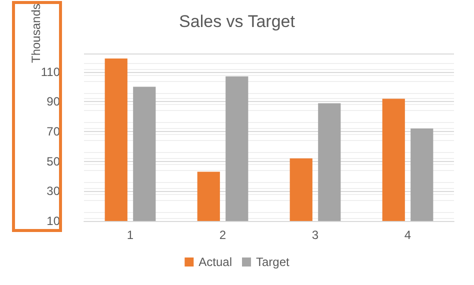  Describe the element at coordinates (36, 33) in the screenshot. I see `y-axis-title: Thousands` at that location.